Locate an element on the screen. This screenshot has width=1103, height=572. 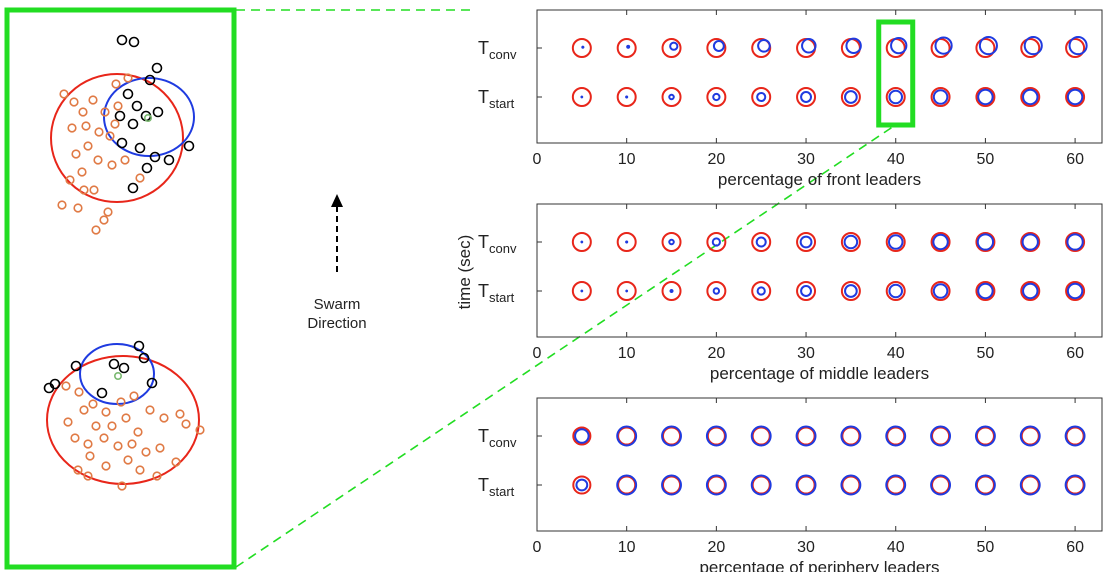
row-label-main: T is located at coordinates (483, 485).